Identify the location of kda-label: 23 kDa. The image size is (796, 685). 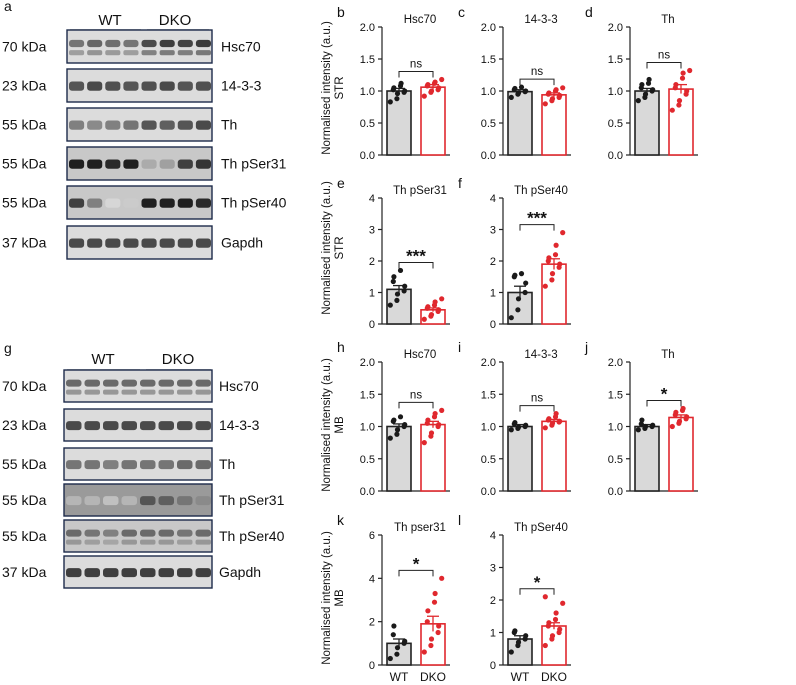
(24, 86).